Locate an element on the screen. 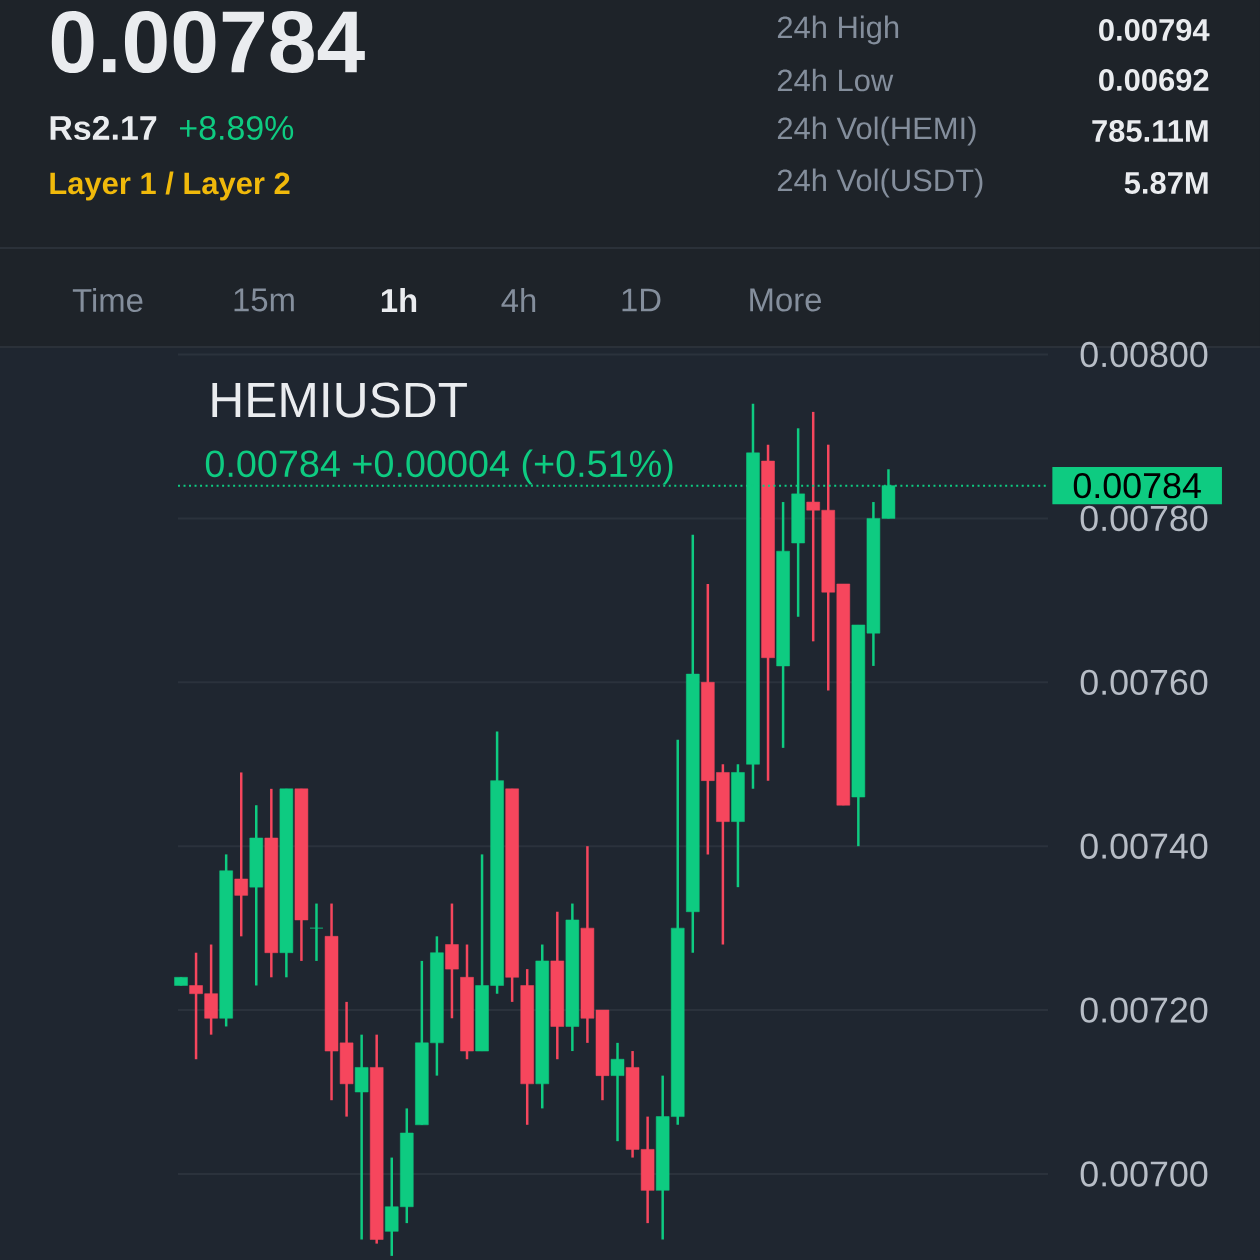 The image size is (1260, 1260). text: 1h is located at coordinates (399, 300).